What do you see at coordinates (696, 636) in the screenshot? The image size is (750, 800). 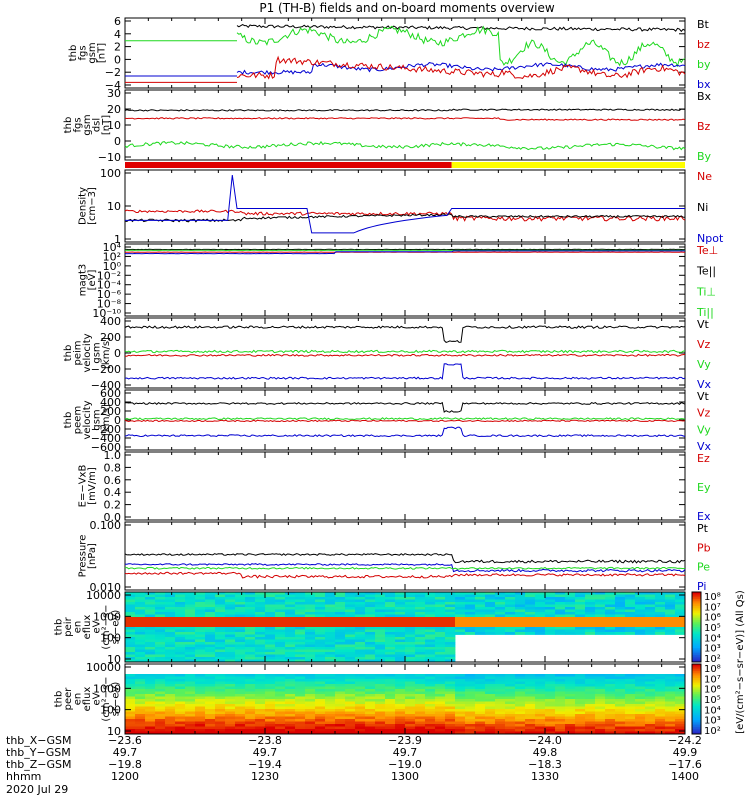 I see `colorbar-peir-cell` at bounding box center [696, 636].